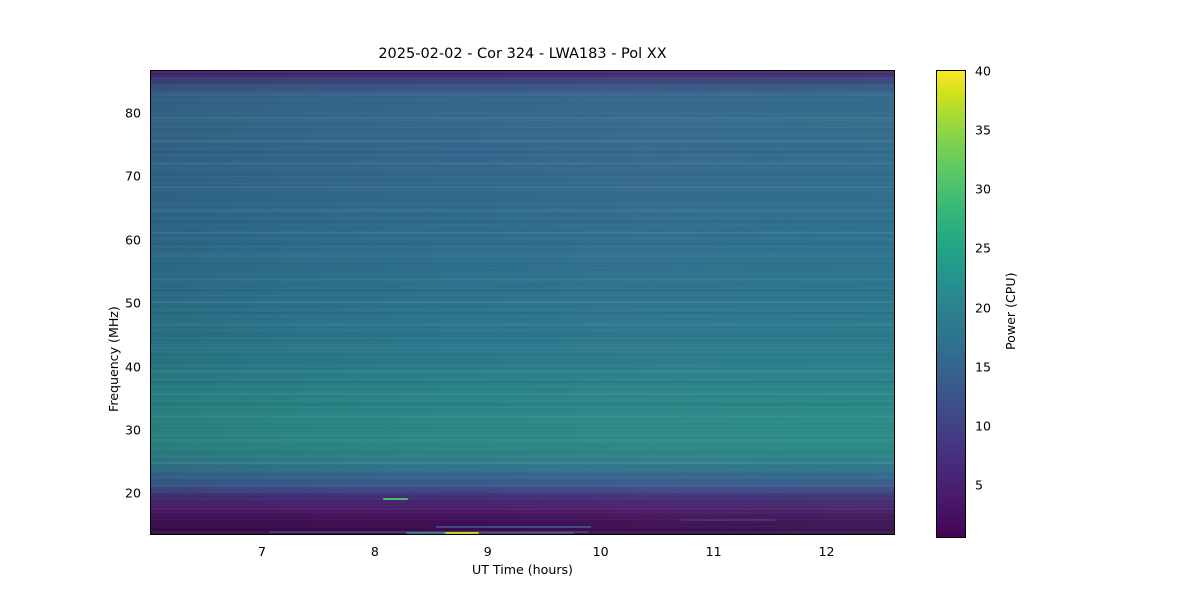 The width and height of the screenshot is (1200, 600). What do you see at coordinates (983, 367) in the screenshot?
I see `colorbar-label-15: 15` at bounding box center [983, 367].